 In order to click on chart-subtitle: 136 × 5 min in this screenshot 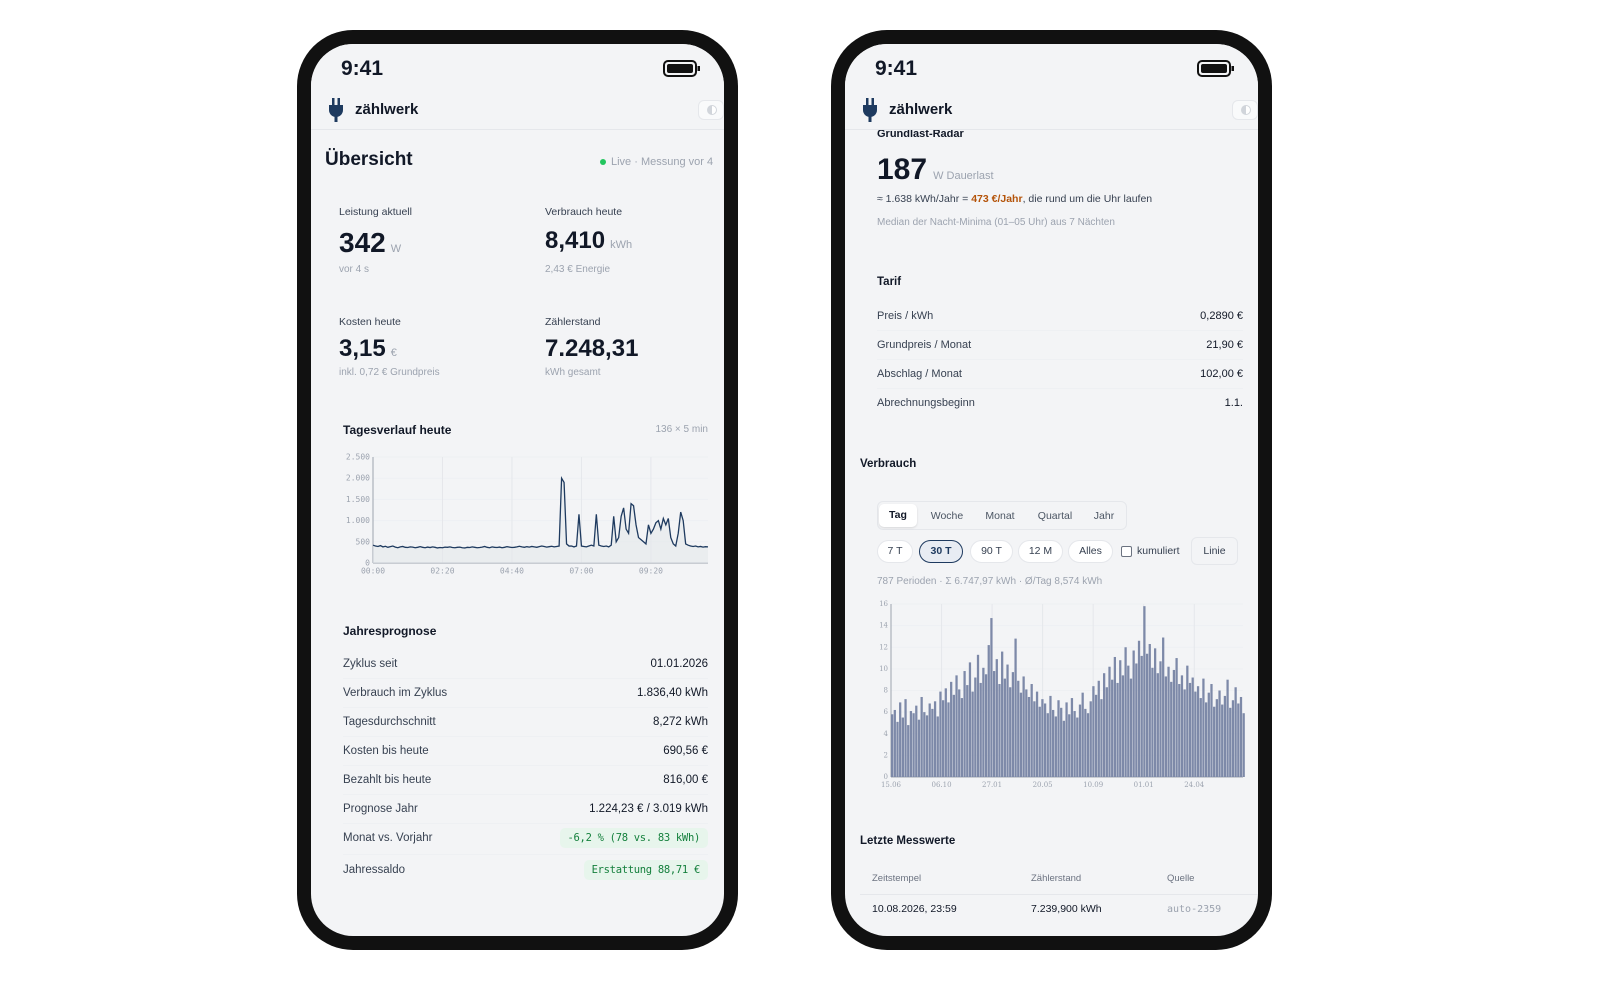, I will do `click(681, 429)`.